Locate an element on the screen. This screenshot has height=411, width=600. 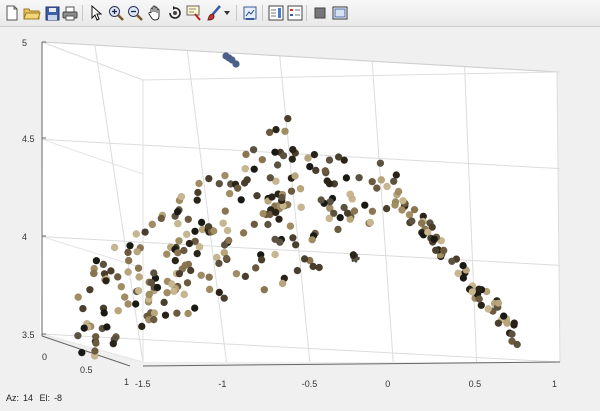
show-plot-tools-icon is located at coordinates (340, 13).